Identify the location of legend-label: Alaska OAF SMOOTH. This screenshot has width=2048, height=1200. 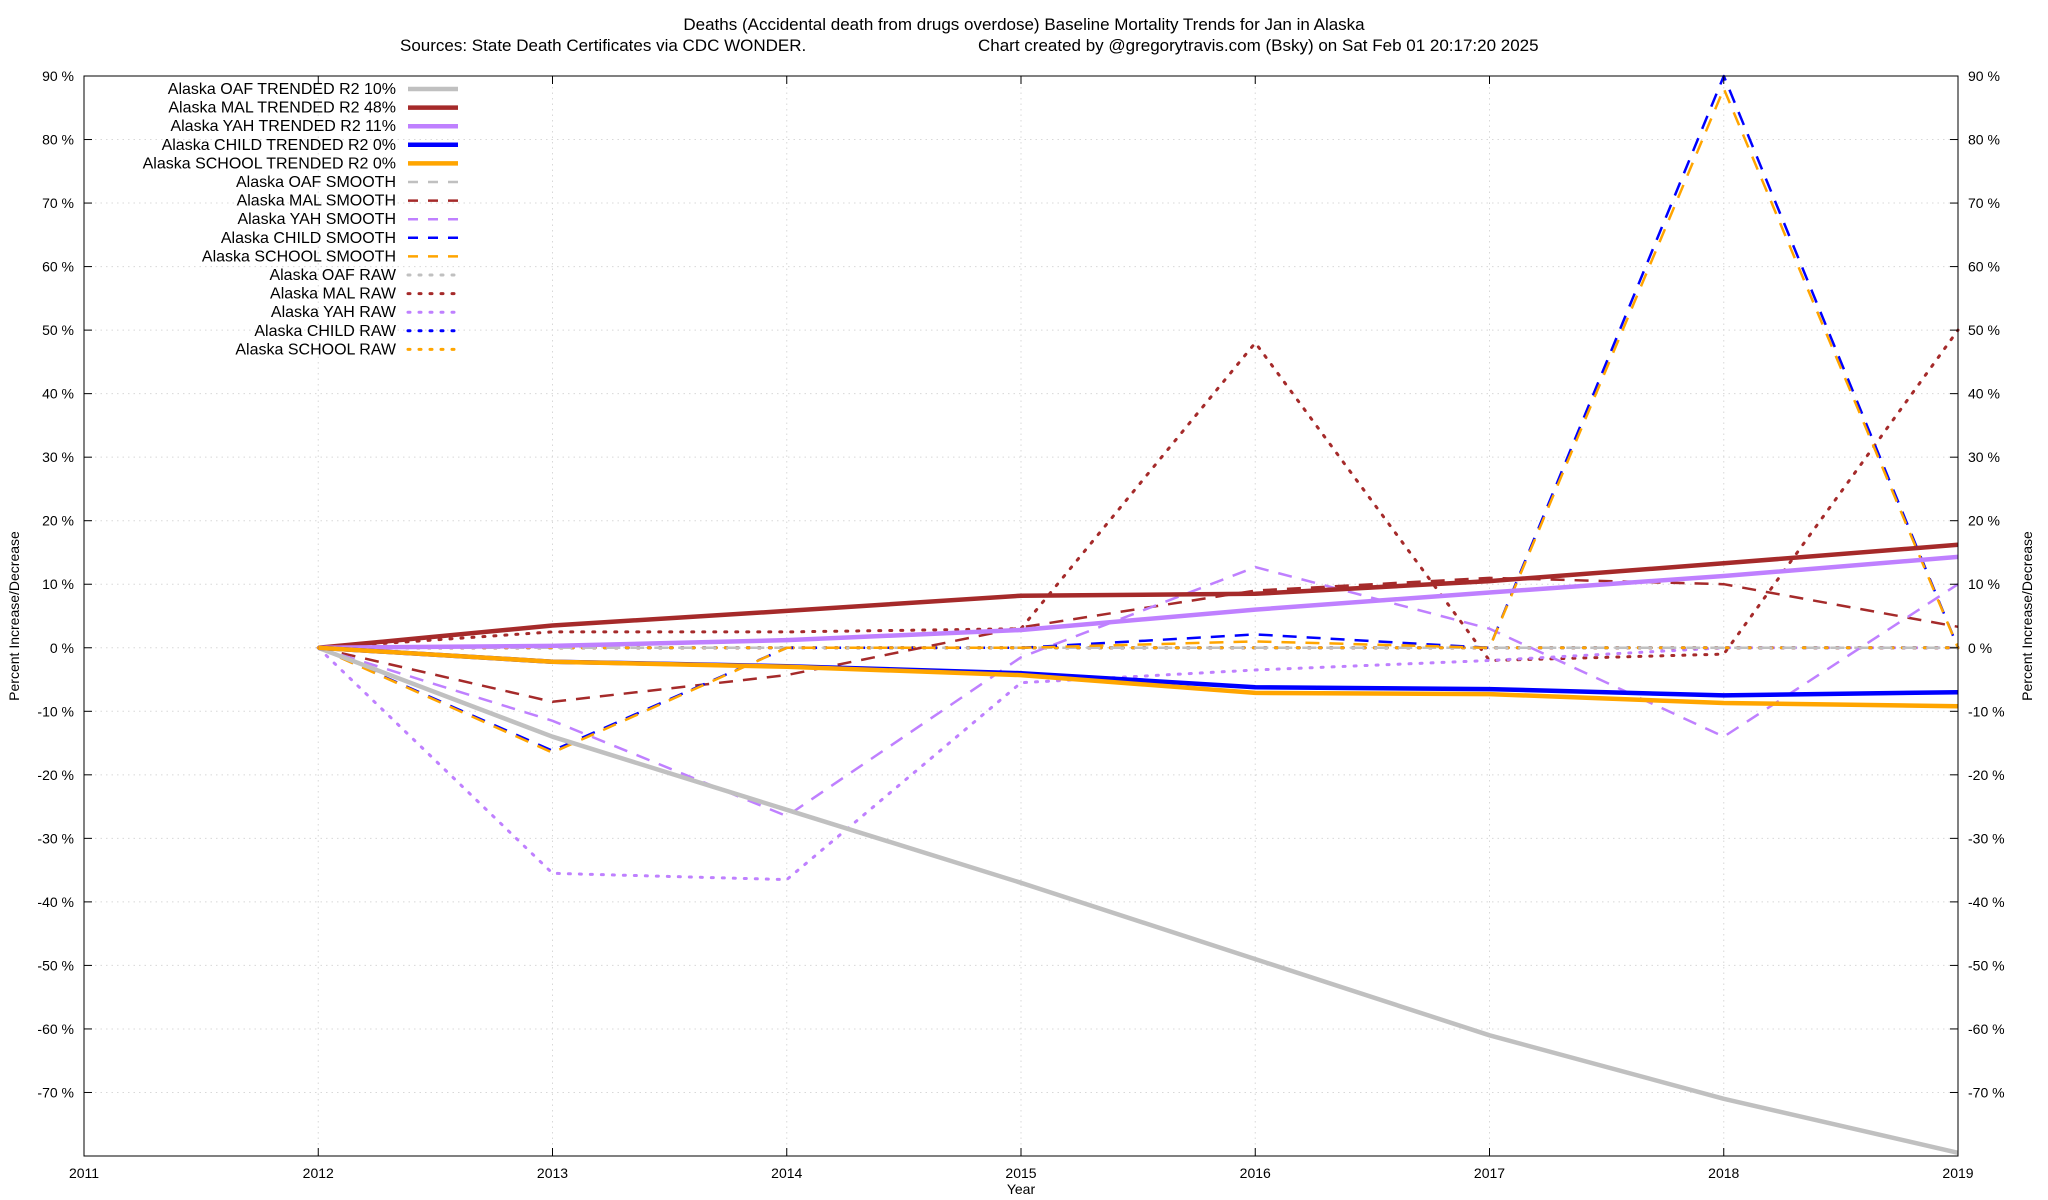
(316, 182).